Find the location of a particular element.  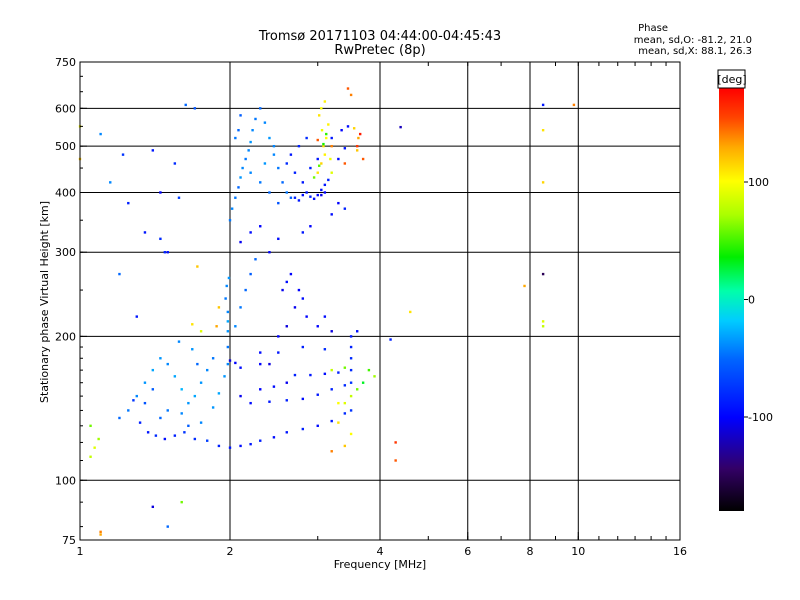

colorbar-label: [deg] is located at coordinates (731, 79).